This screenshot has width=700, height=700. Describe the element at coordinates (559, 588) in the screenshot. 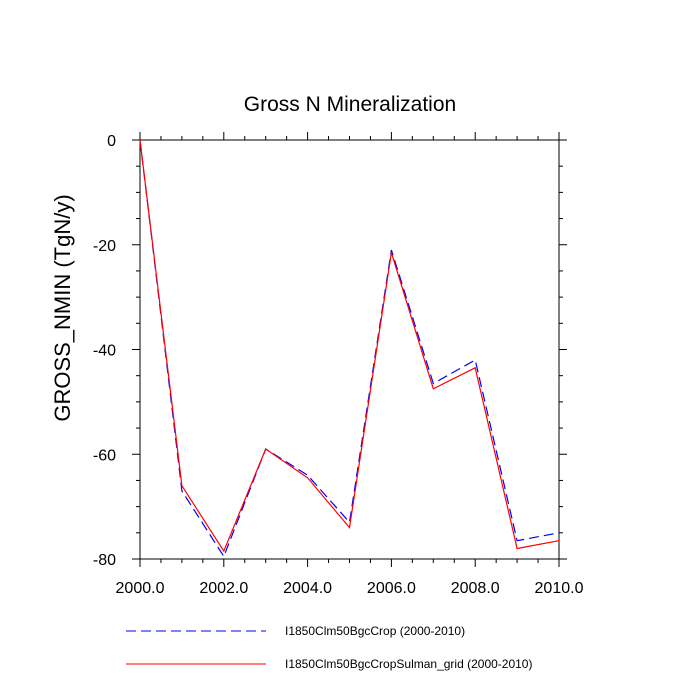

I see `x-tick-label: 2010.0` at that location.